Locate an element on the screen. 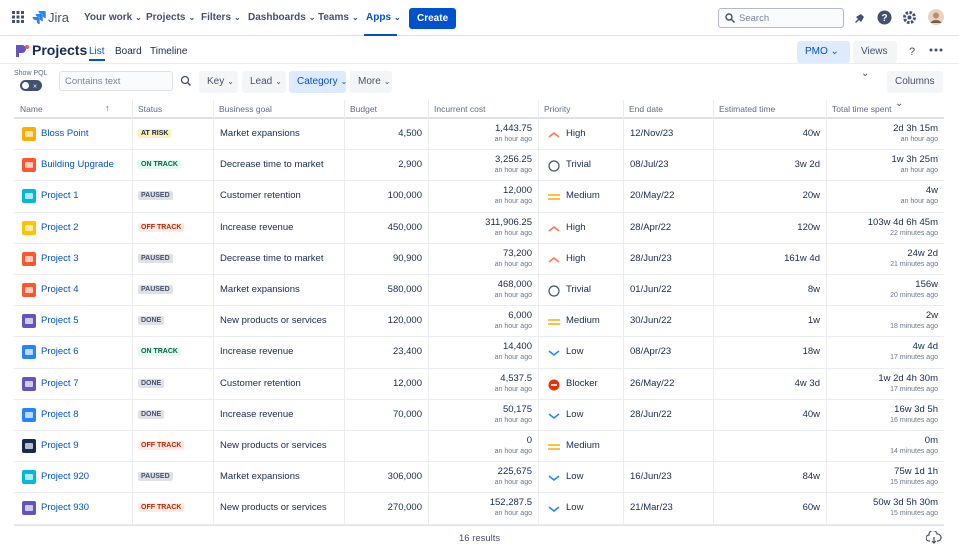  create-button: Create is located at coordinates (433, 18).